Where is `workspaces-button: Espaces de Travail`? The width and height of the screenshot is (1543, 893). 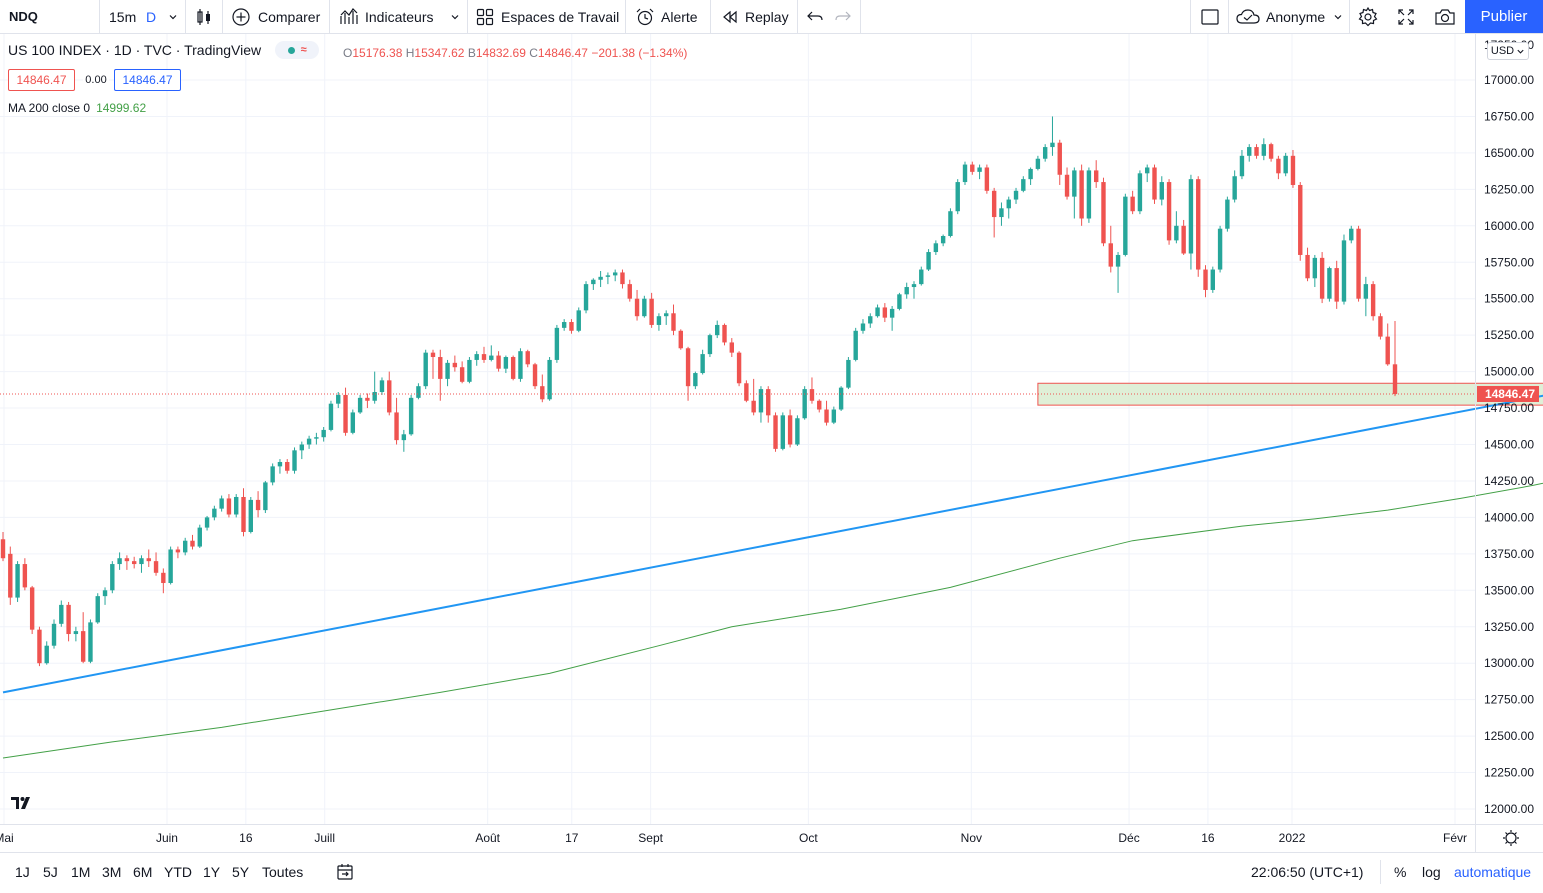 workspaces-button: Espaces de Travail is located at coordinates (547, 16).